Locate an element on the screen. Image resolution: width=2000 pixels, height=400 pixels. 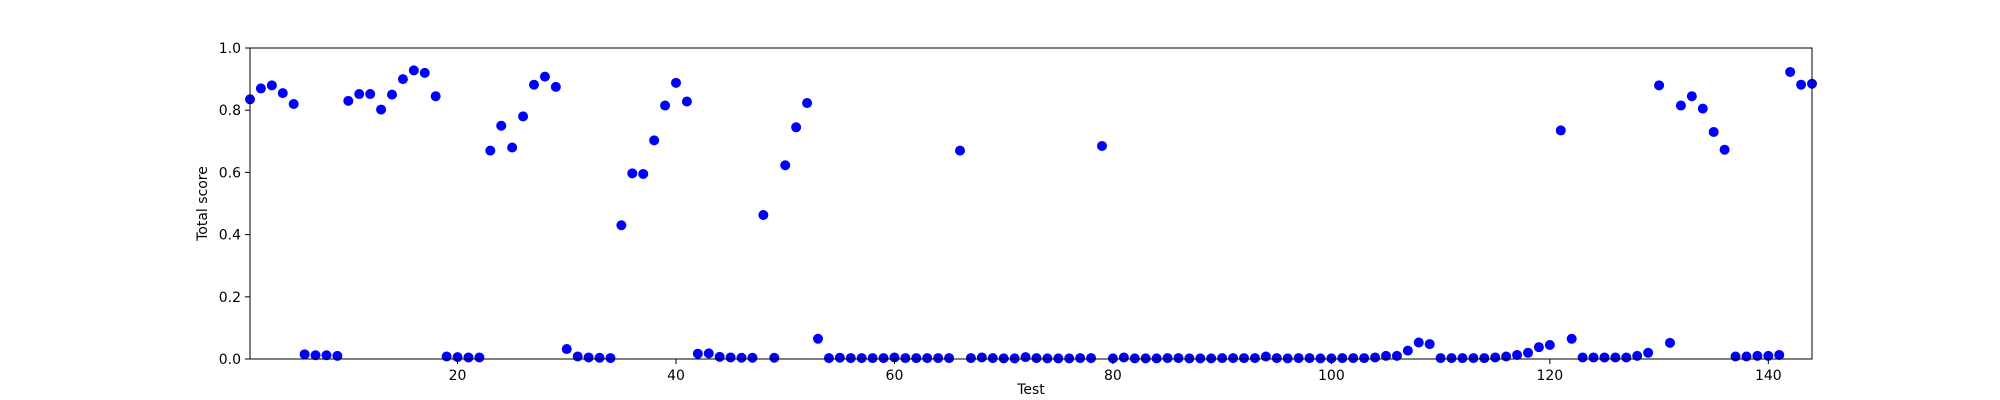
x-tick-label: 140 is located at coordinates (1768, 376).